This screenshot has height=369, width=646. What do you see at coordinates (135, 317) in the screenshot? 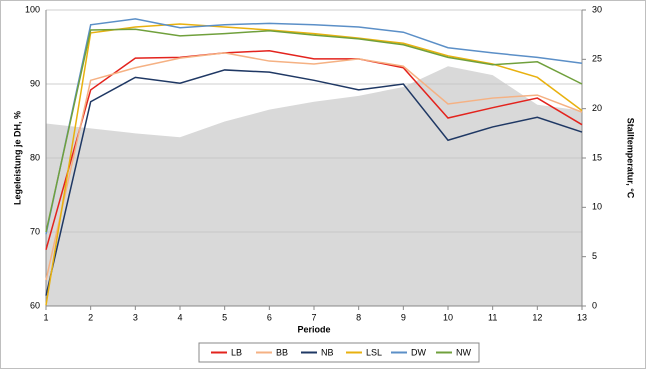
I see `x-tick-label: 3` at bounding box center [135, 317].